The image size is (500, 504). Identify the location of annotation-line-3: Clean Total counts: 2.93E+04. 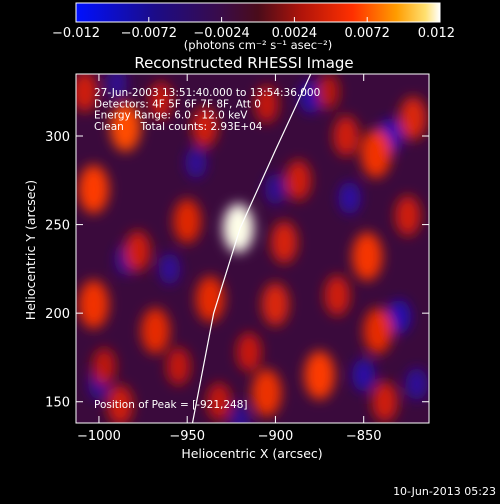
(178, 127).